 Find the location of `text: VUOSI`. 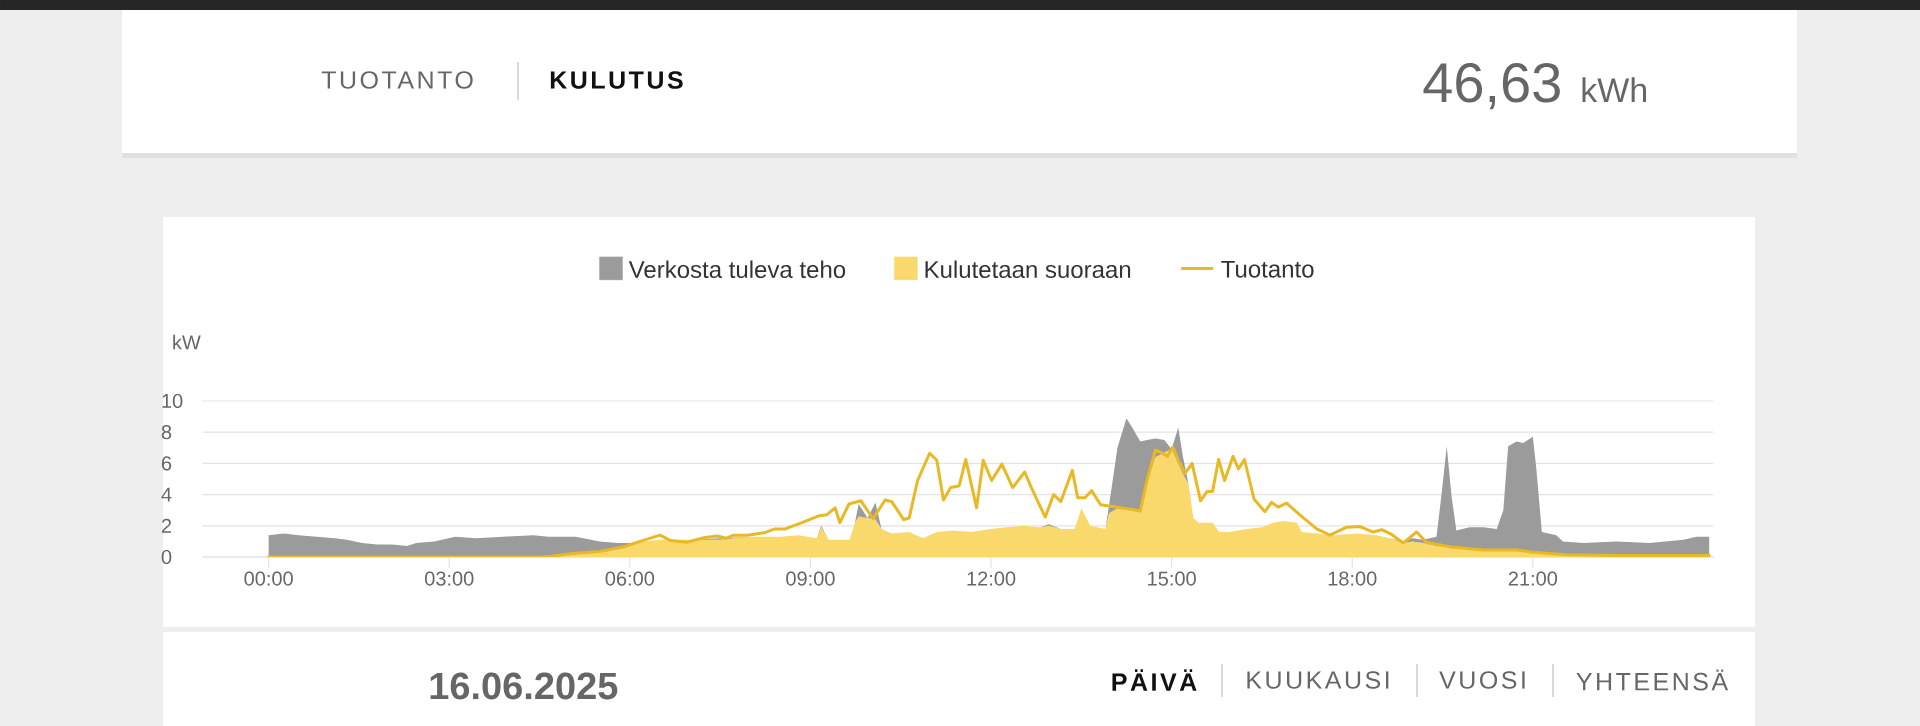

text: VUOSI is located at coordinates (1482, 680).